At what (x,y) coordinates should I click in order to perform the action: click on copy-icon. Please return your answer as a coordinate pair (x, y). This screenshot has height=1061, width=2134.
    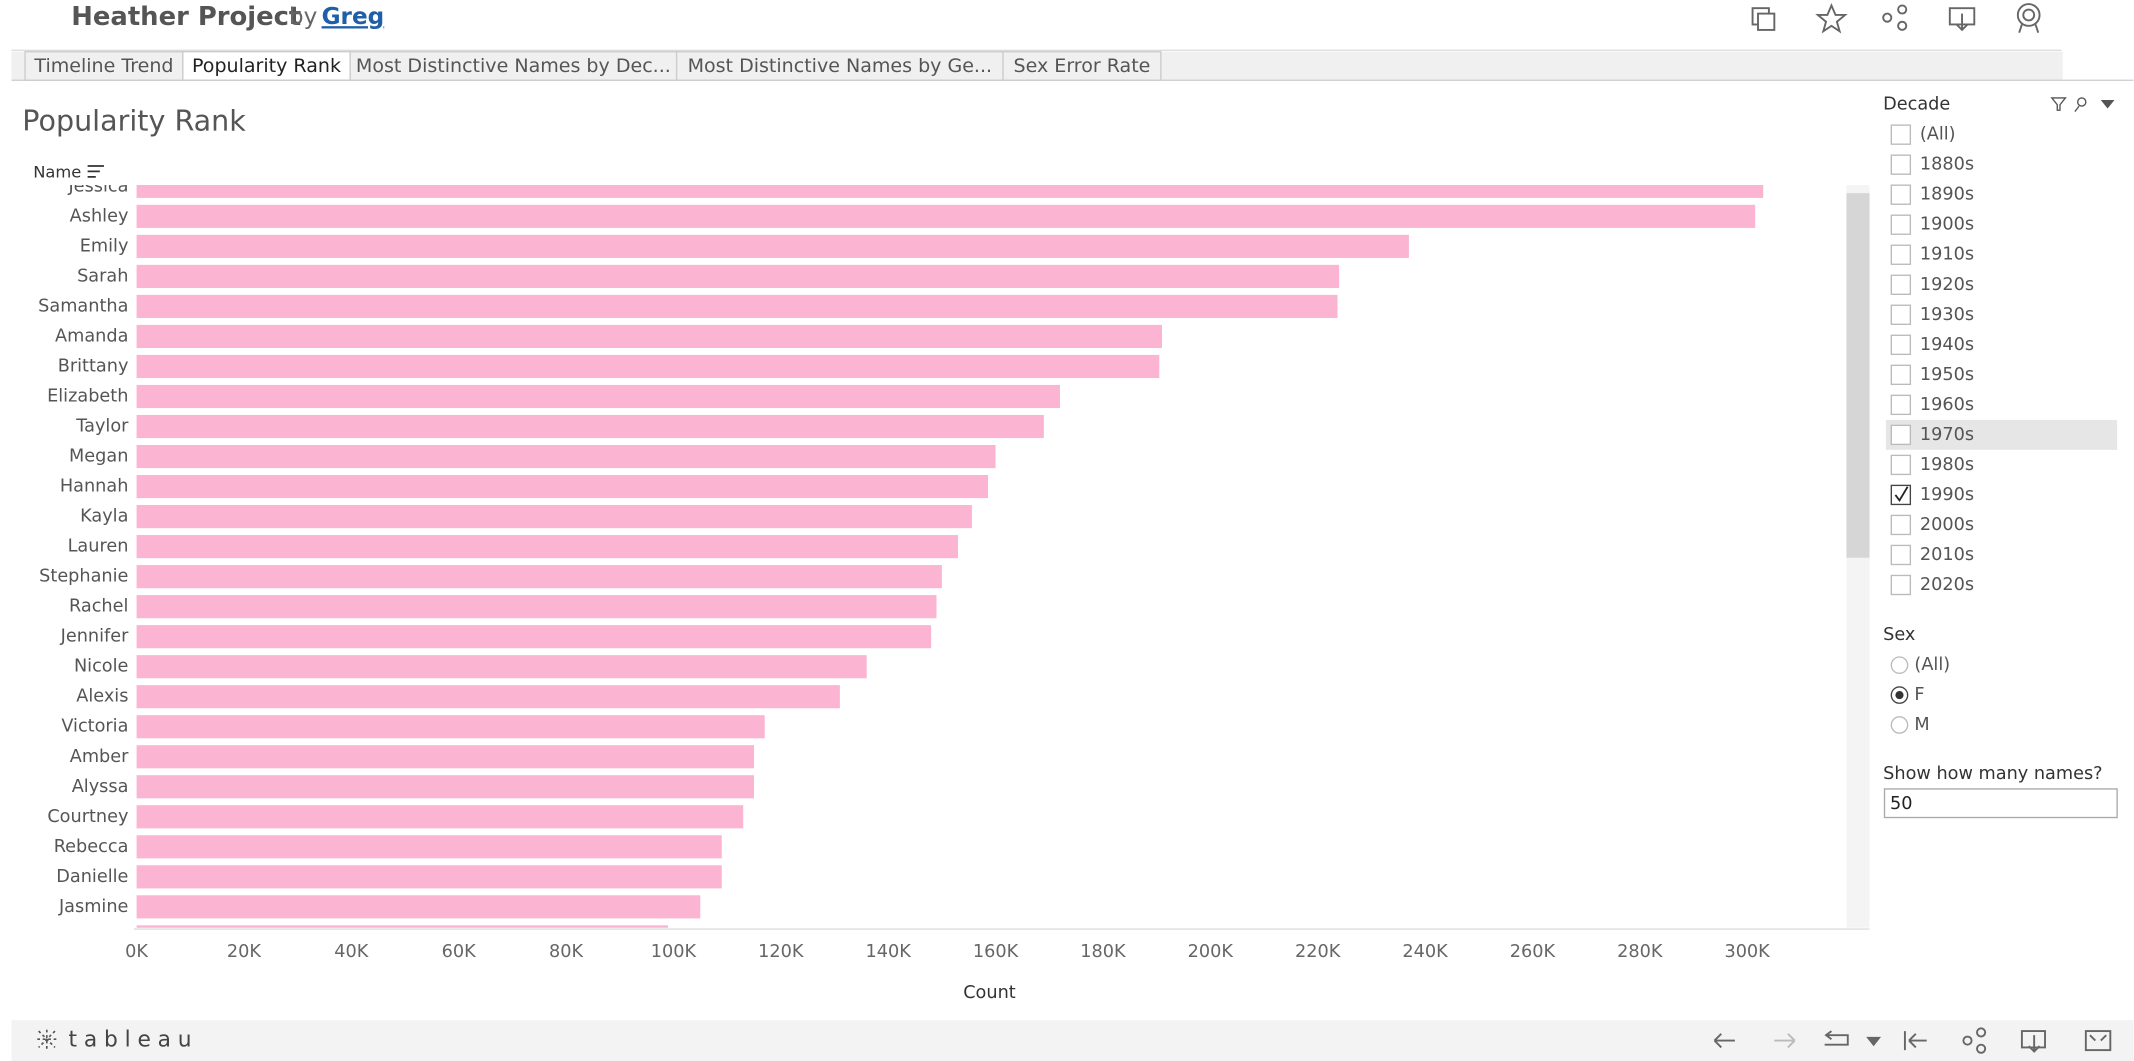
    Looking at the image, I should click on (1763, 19).